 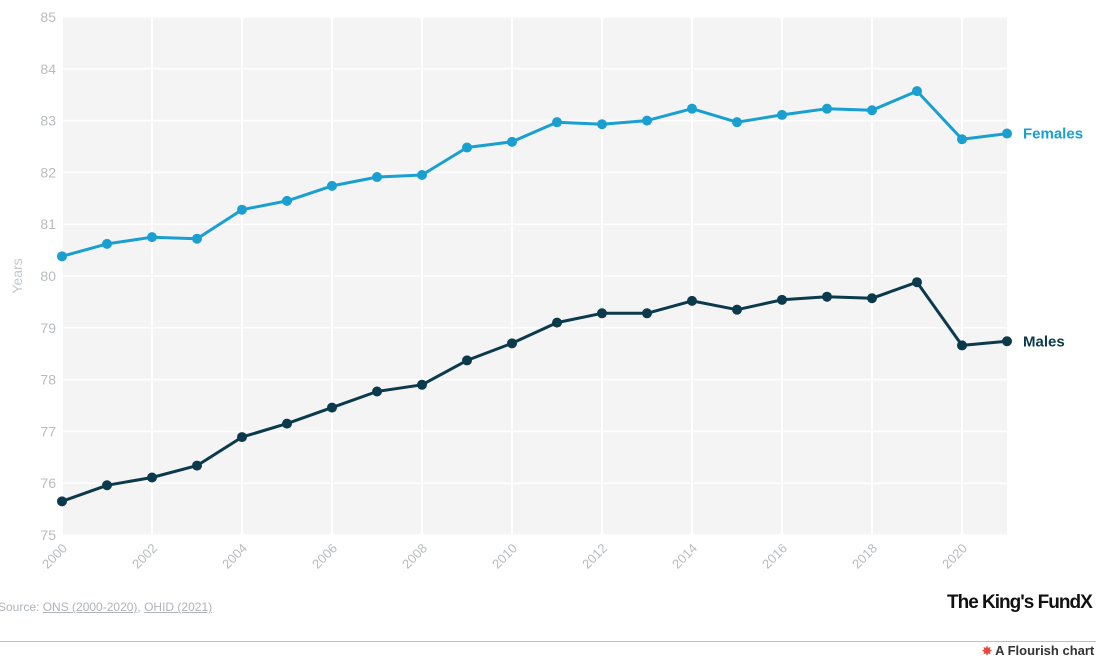 I want to click on source-note: Source: ONS (2000-2020), OHID (2021), so click(x=106, y=607).